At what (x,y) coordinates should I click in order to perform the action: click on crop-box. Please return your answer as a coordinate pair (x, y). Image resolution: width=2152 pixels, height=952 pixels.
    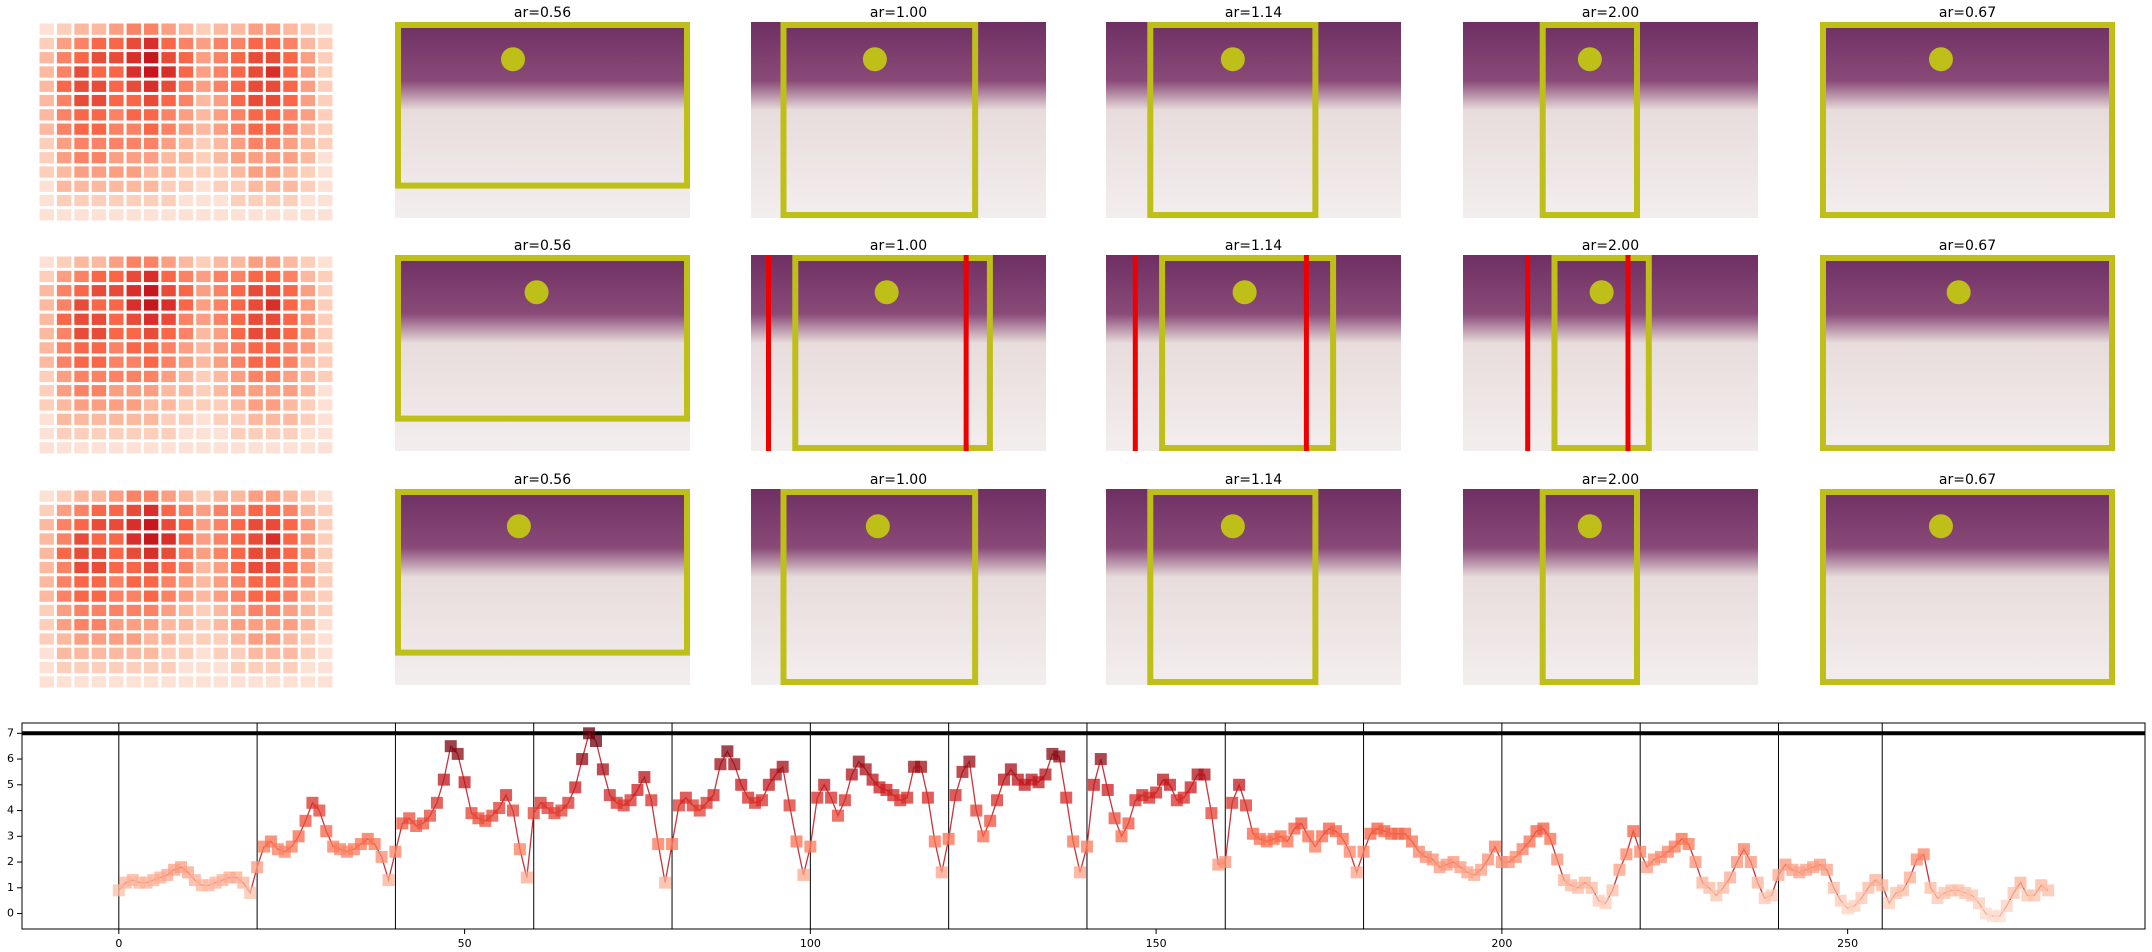
    Looking at the image, I should click on (879, 587).